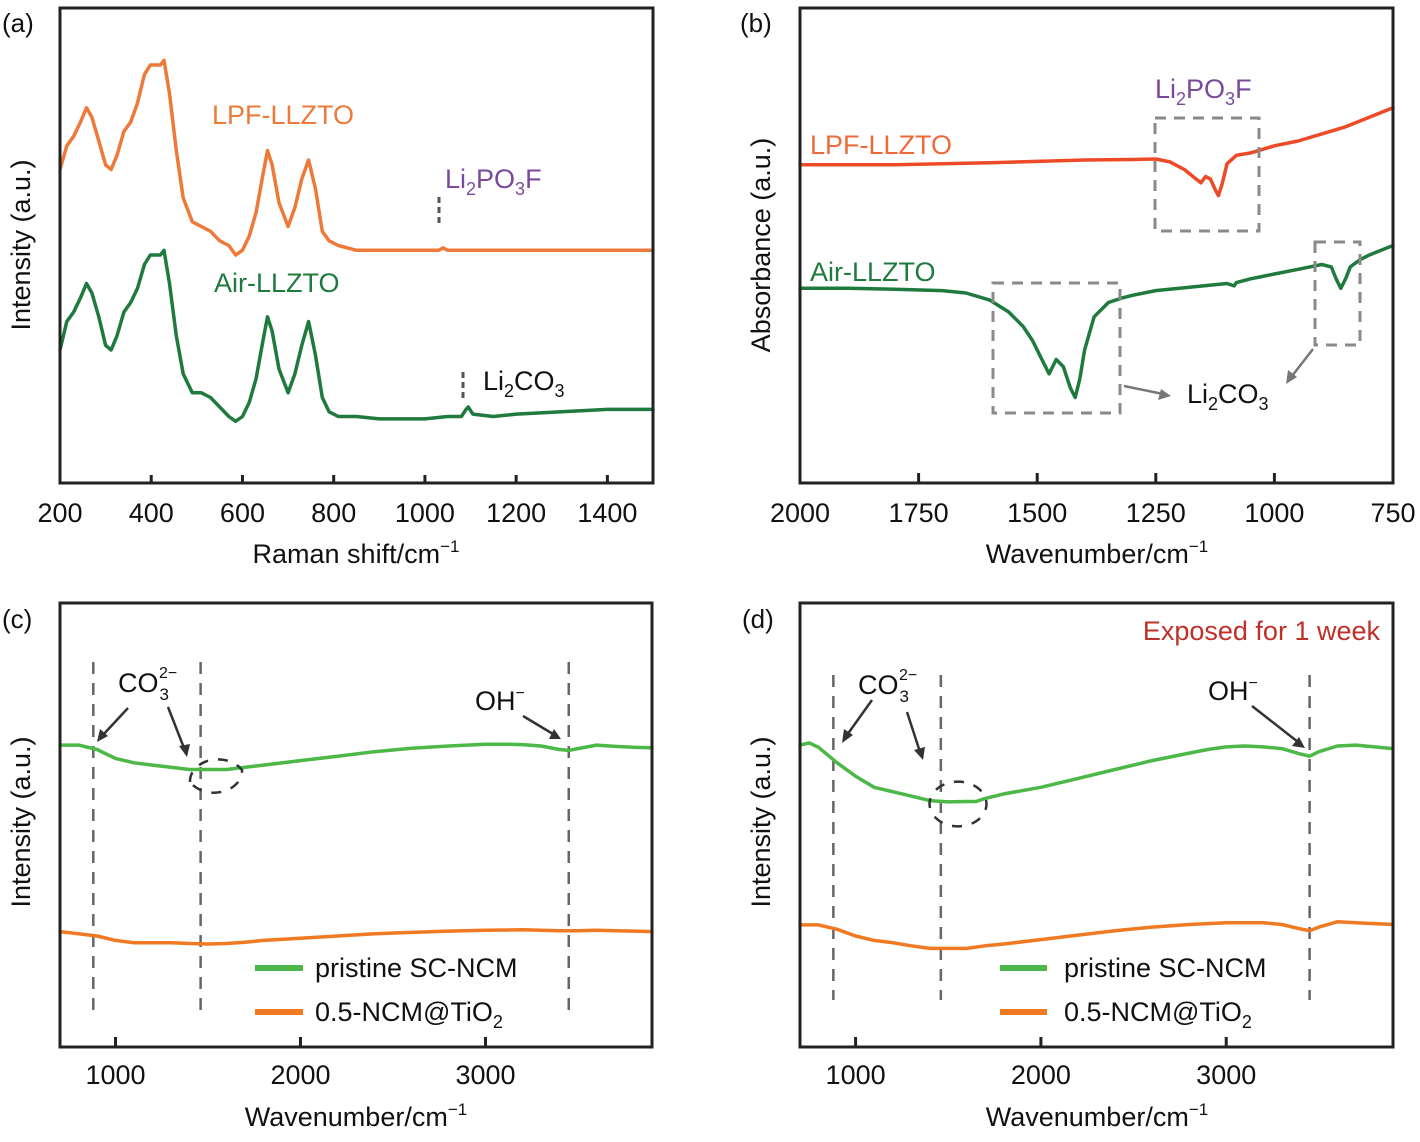  I want to click on formula-superscript: −, so click(520, 693).